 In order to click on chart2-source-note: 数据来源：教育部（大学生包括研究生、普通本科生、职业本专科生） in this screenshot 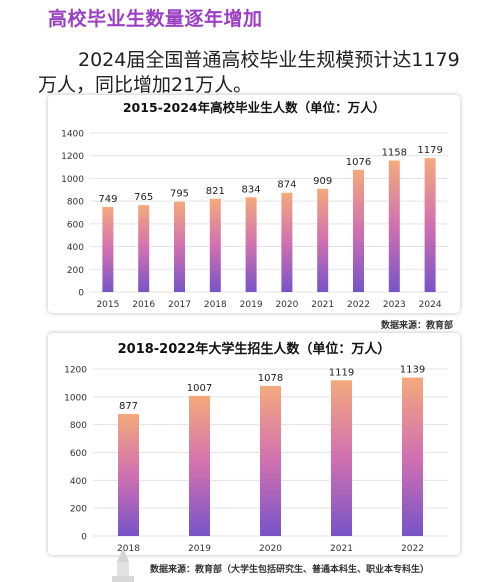, I will do `click(290, 570)`.